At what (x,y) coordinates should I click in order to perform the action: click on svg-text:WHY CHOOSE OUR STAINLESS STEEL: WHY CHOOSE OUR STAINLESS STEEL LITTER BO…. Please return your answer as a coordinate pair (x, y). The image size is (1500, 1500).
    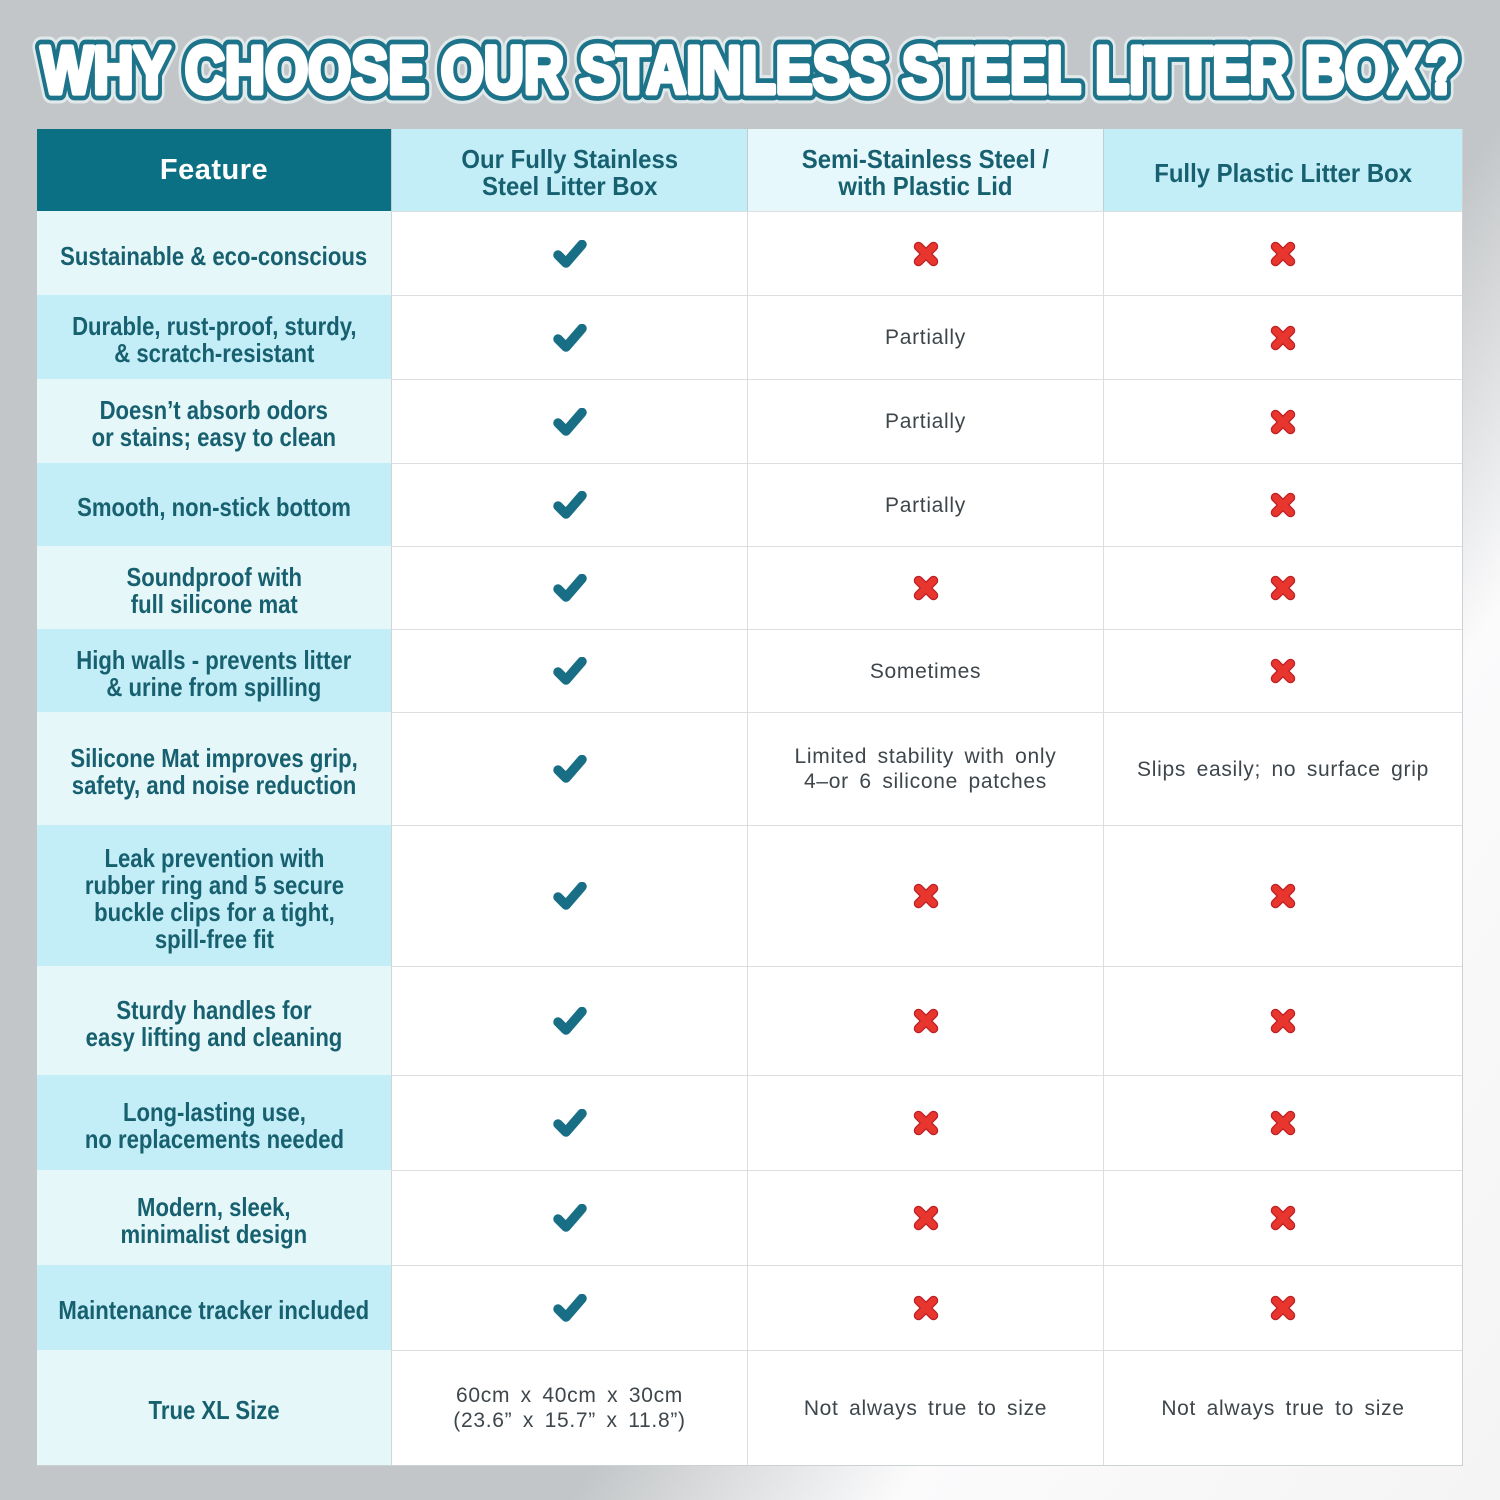
    Looking at the image, I should click on (750, 70).